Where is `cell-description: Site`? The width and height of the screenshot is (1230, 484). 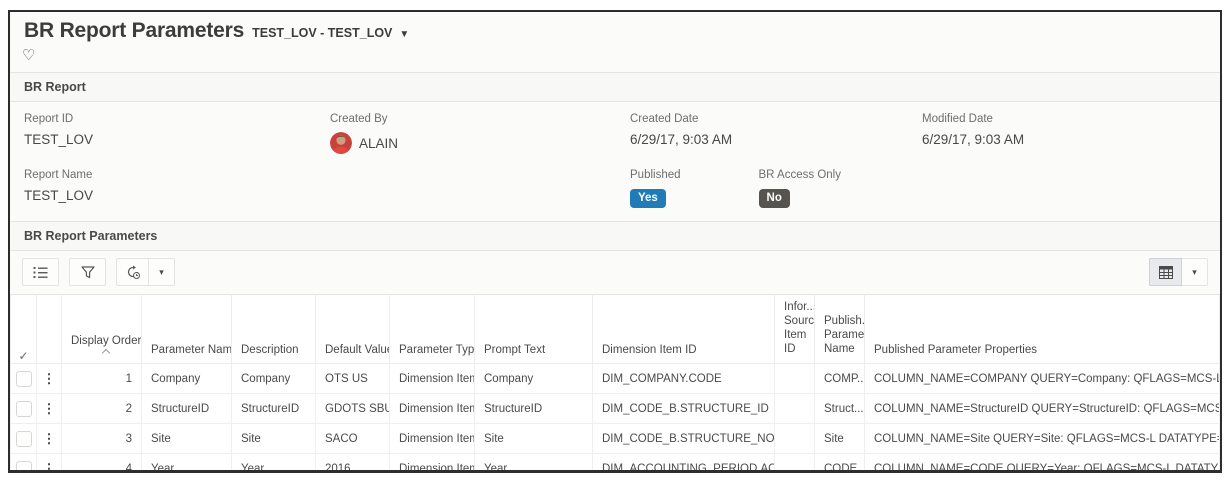
cell-description: Site is located at coordinates (273, 438).